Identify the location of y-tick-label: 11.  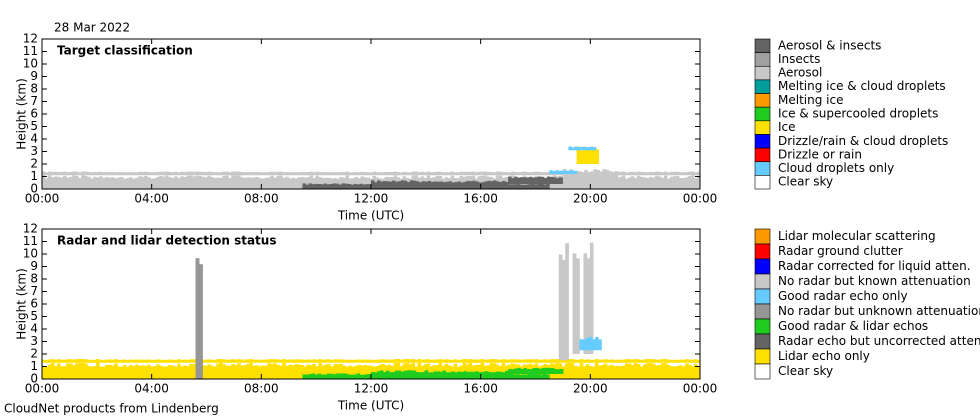
(30, 51).